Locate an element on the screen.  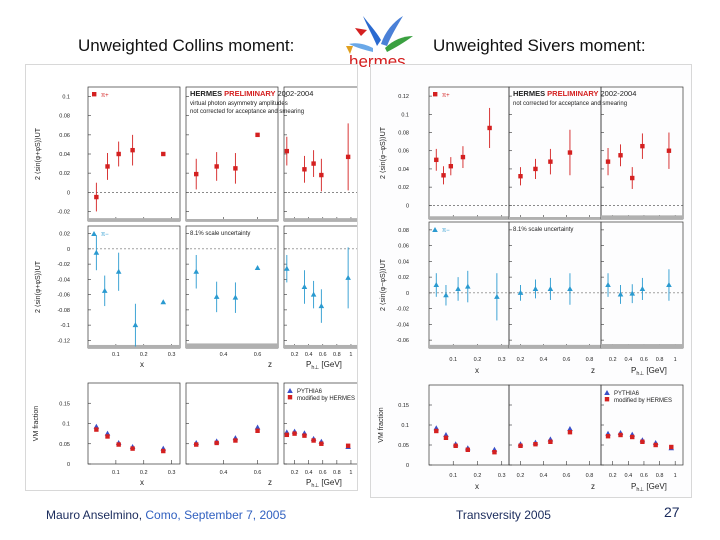
logo-wing-light is located at coordinates (361, 47).